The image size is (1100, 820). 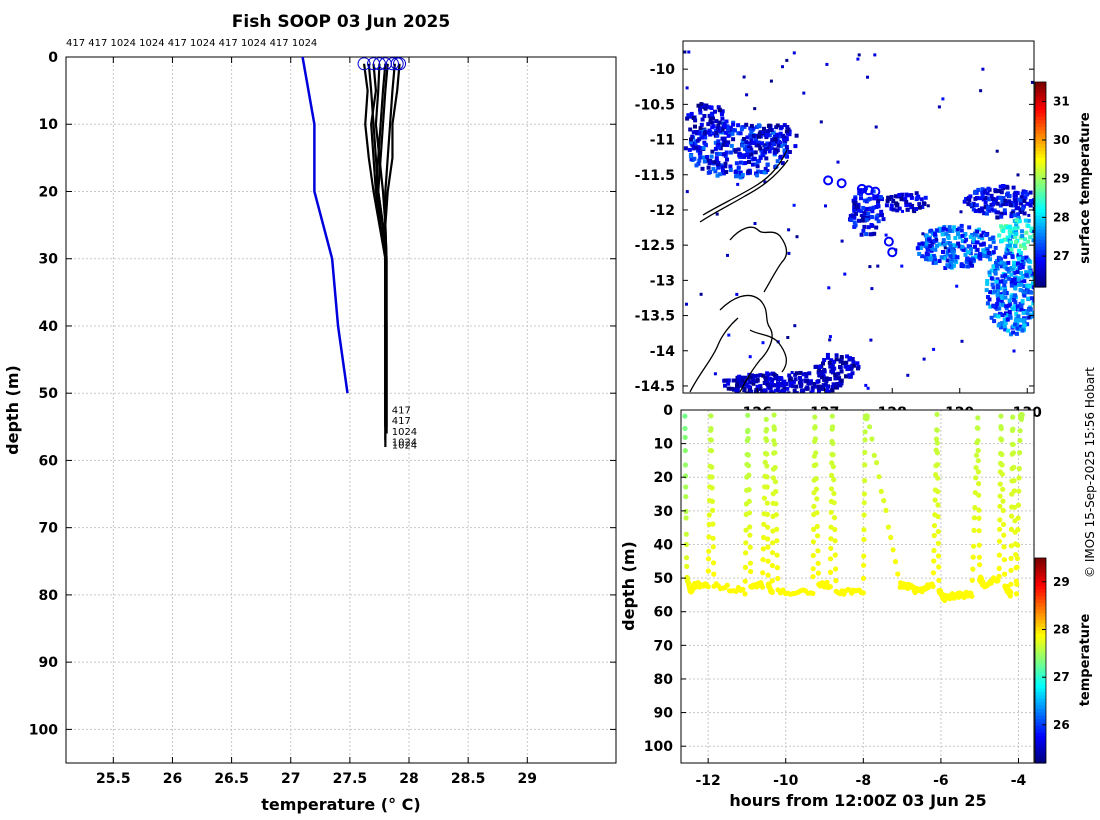 What do you see at coordinates (381, 255) in the screenshot?
I see `profile-lines` at bounding box center [381, 255].